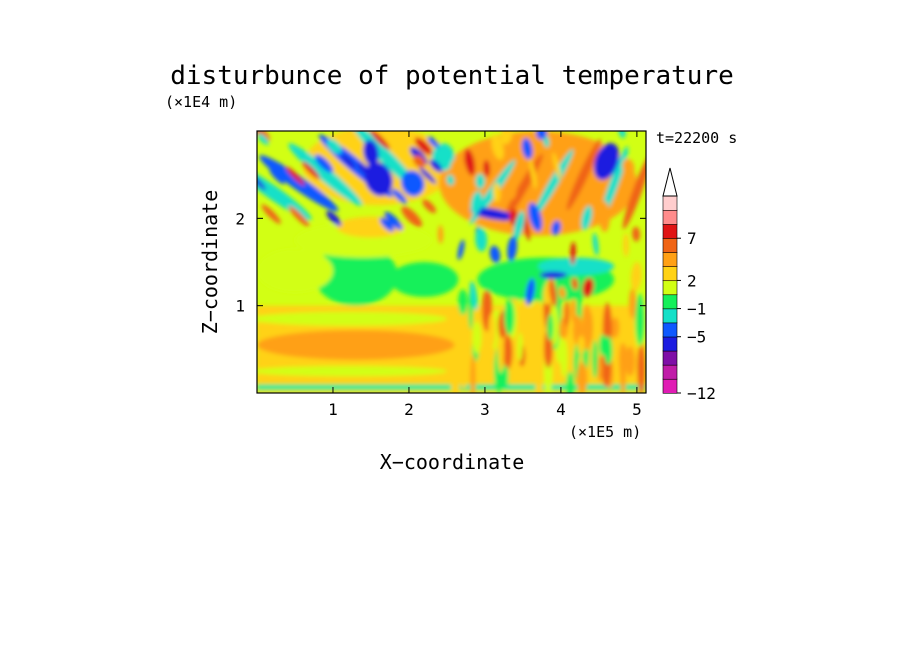  I want to click on lower-light-band, so click(352, 371).